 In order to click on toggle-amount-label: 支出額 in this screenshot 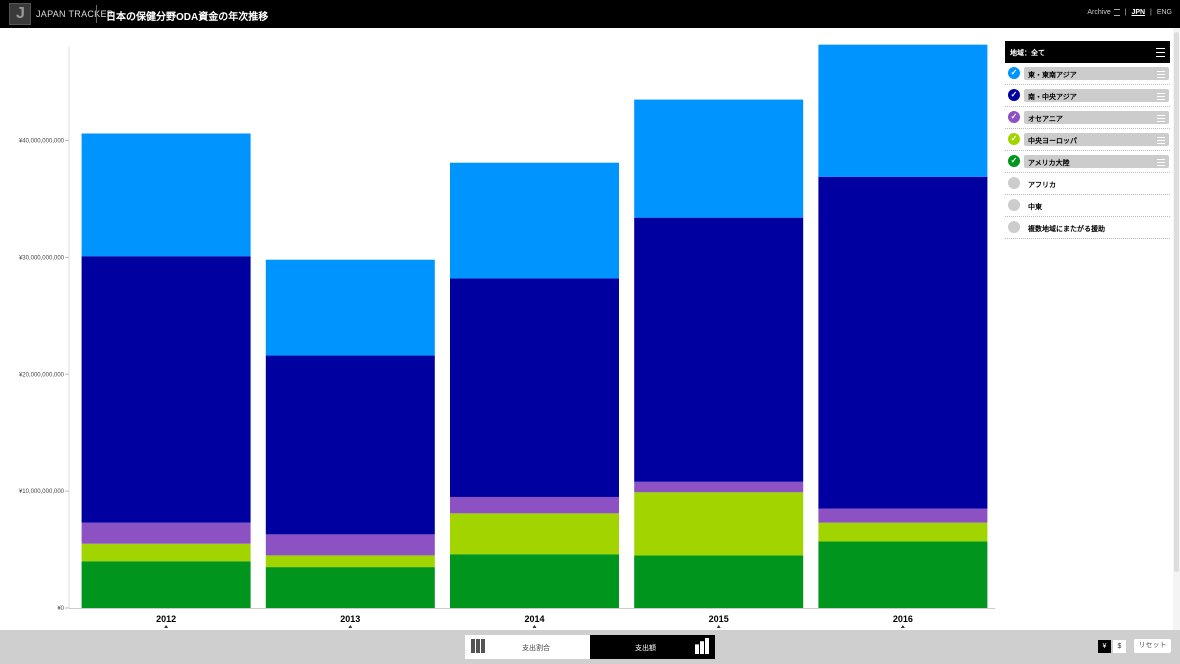, I will do `click(645, 648)`.